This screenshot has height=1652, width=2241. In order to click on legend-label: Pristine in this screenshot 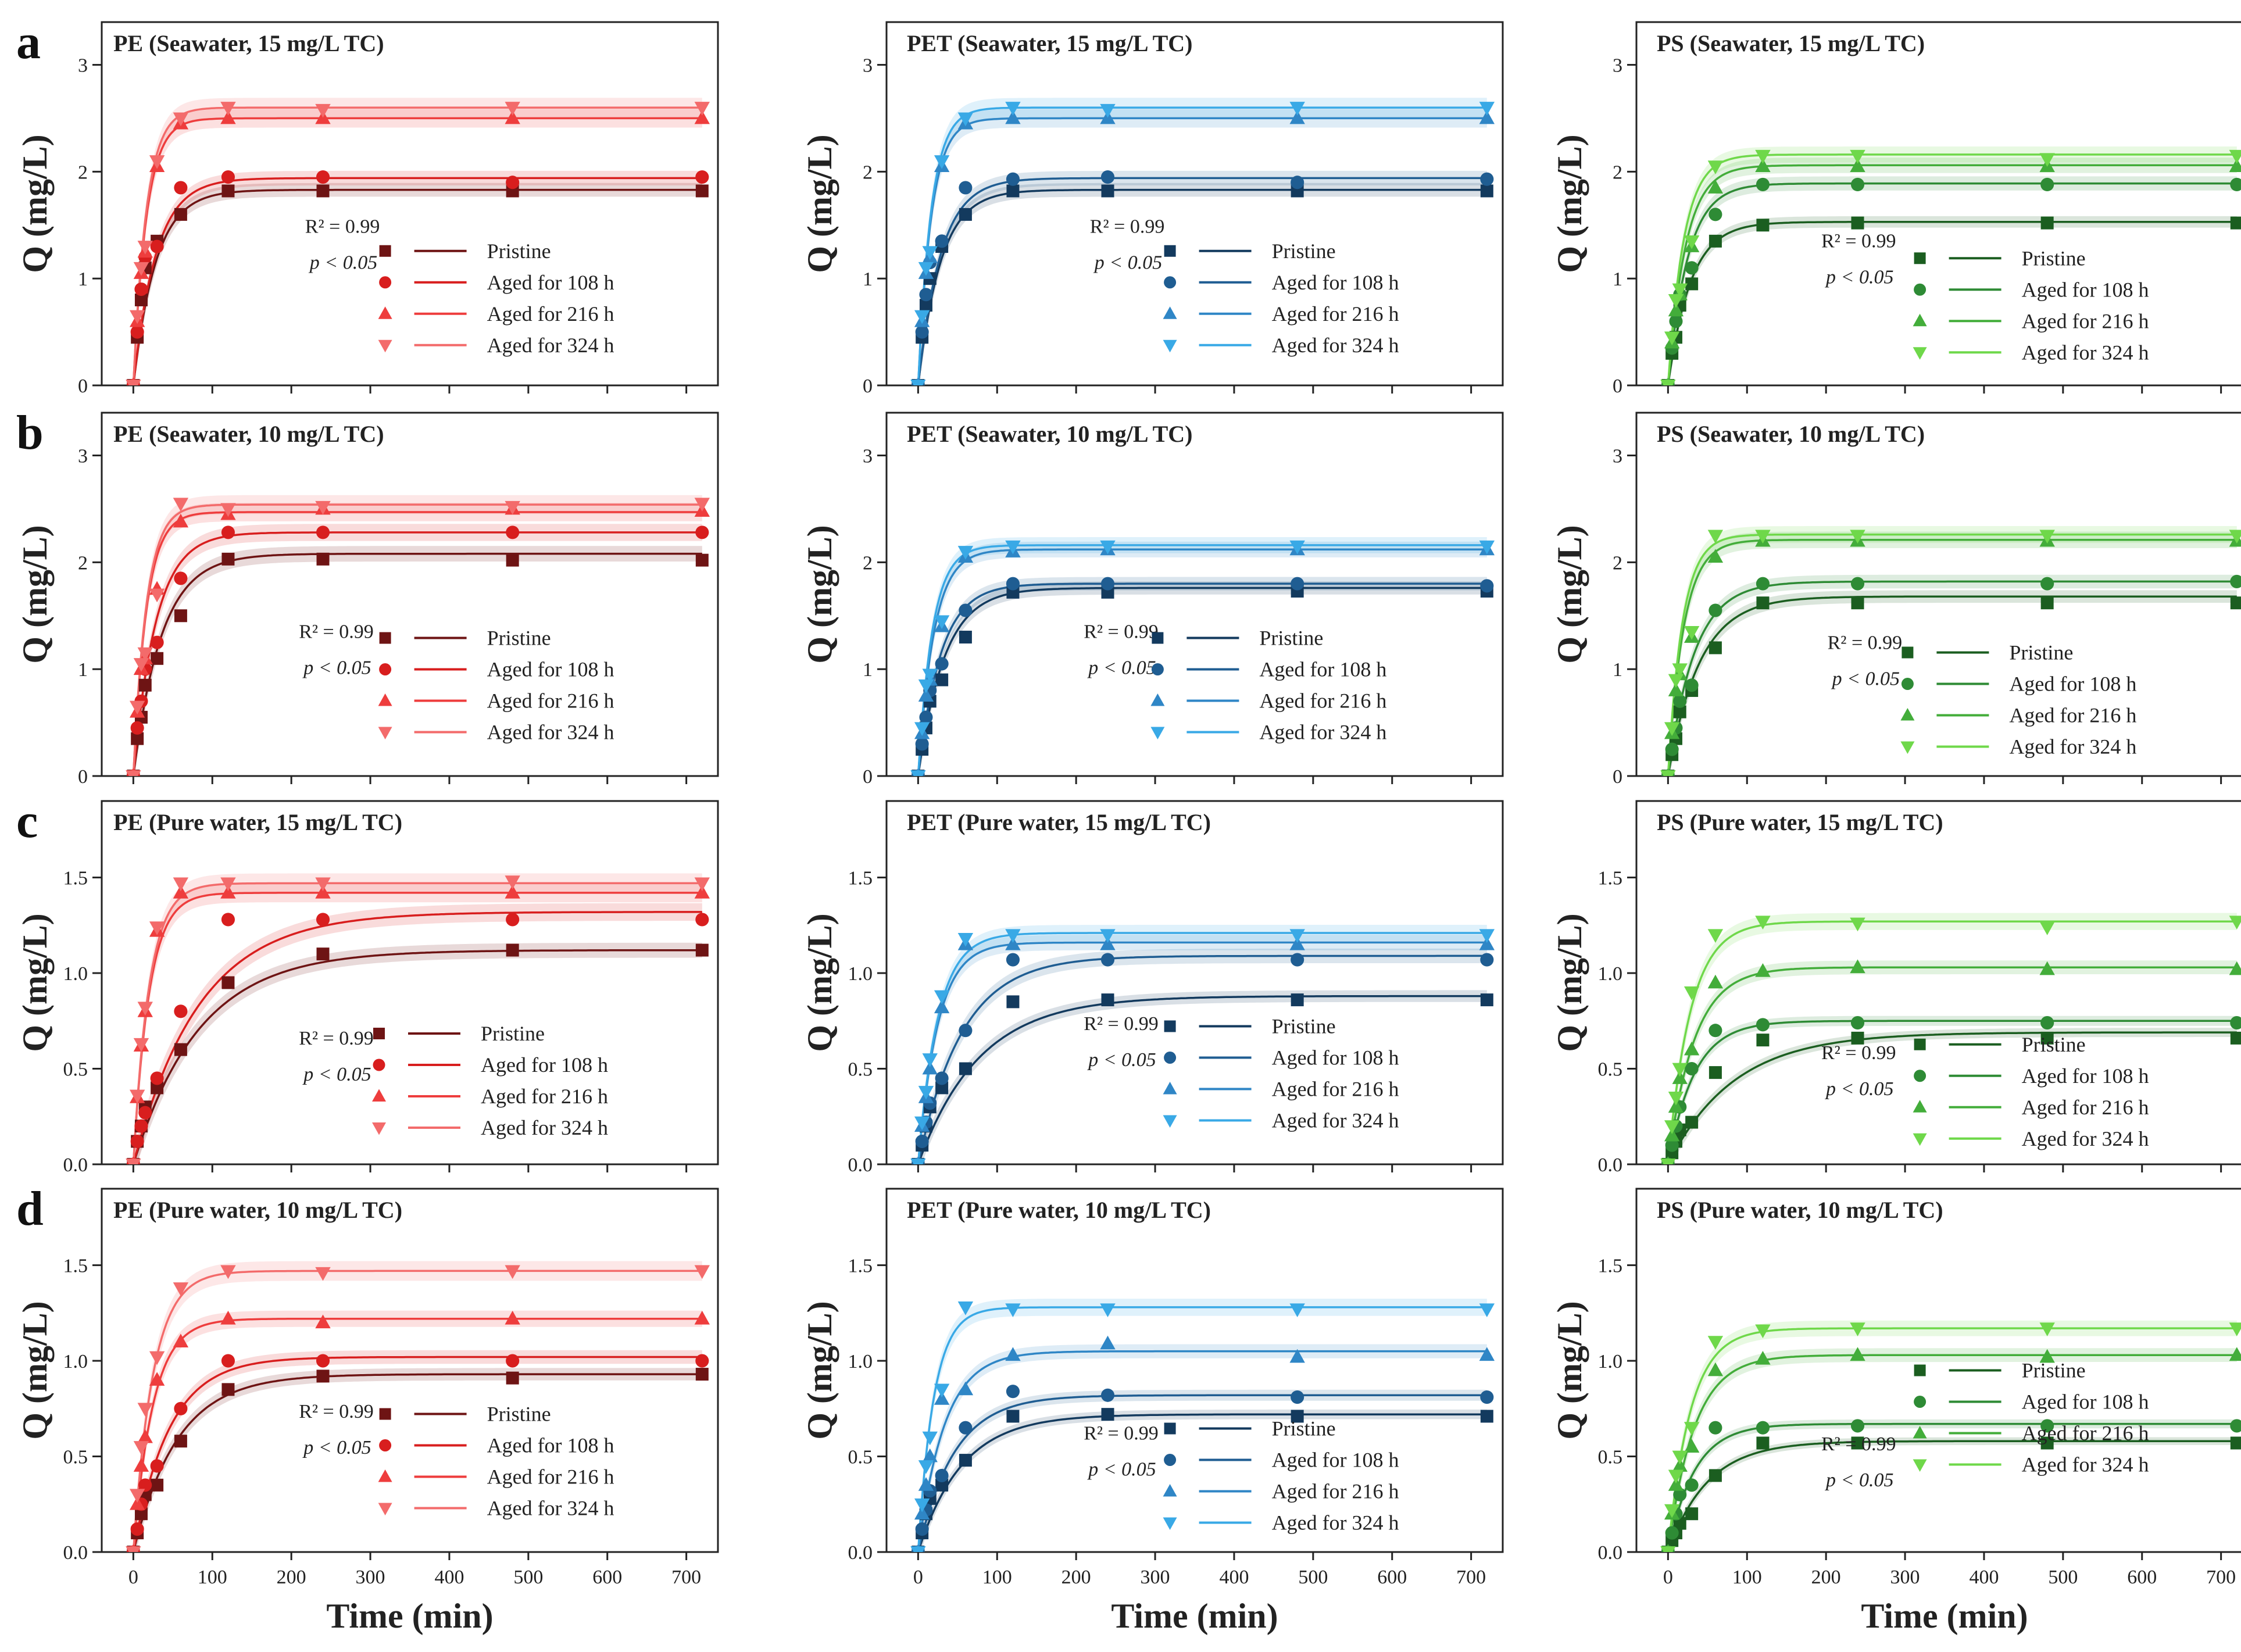, I will do `click(1304, 251)`.